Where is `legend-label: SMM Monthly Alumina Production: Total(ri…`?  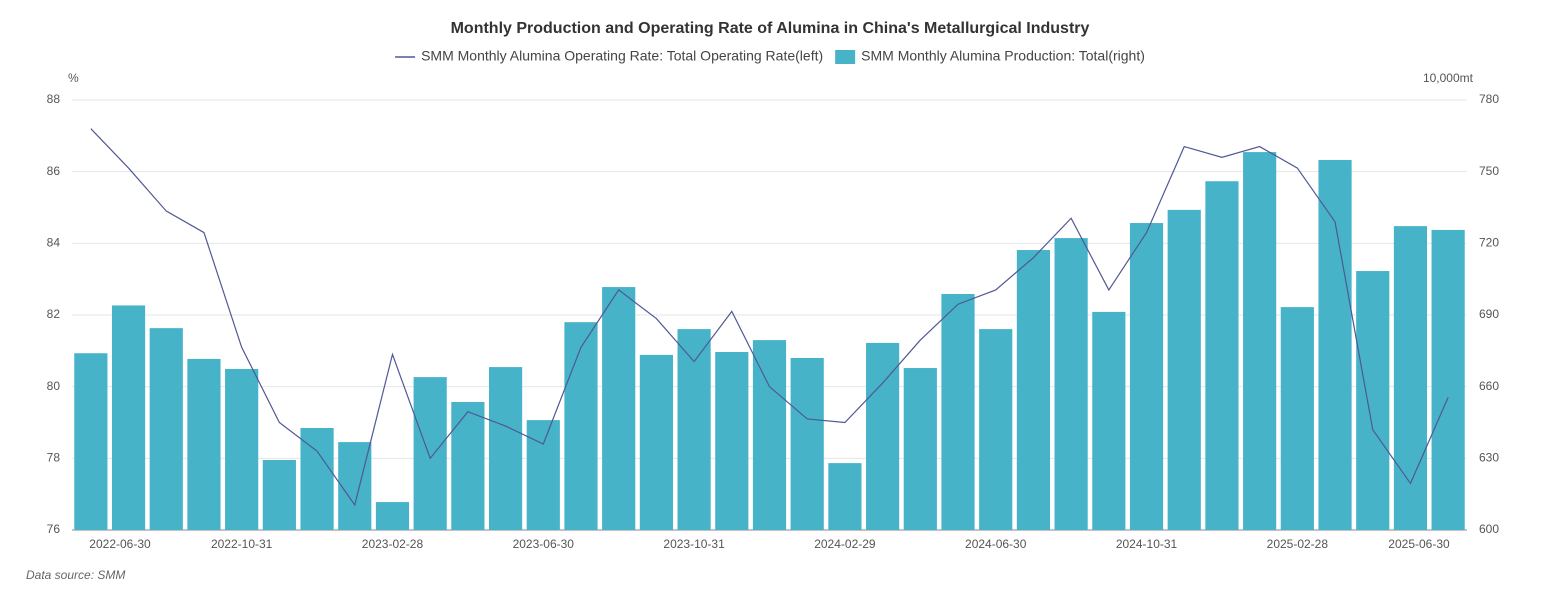 legend-label: SMM Monthly Alumina Production: Total(ri… is located at coordinates (1003, 56).